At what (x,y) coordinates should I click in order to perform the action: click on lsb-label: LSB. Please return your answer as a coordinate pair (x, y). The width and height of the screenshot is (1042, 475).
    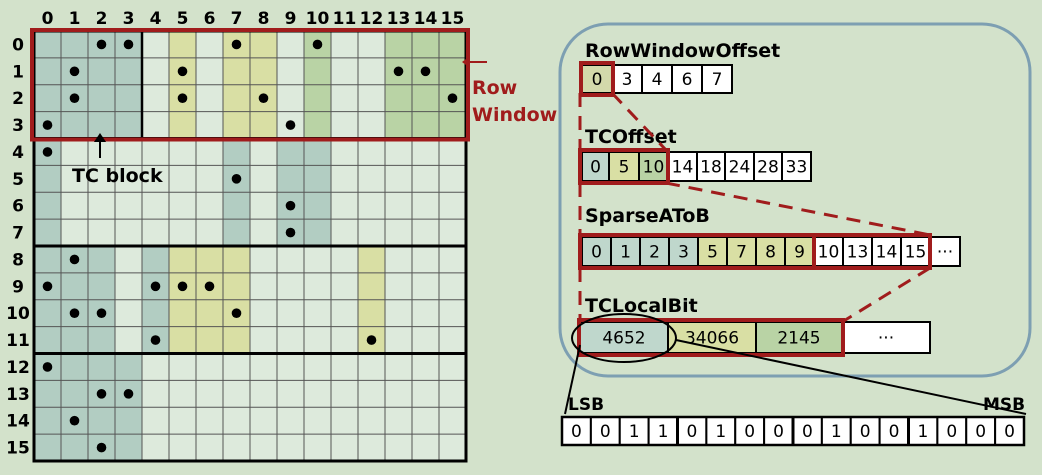
    Looking at the image, I should click on (586, 405).